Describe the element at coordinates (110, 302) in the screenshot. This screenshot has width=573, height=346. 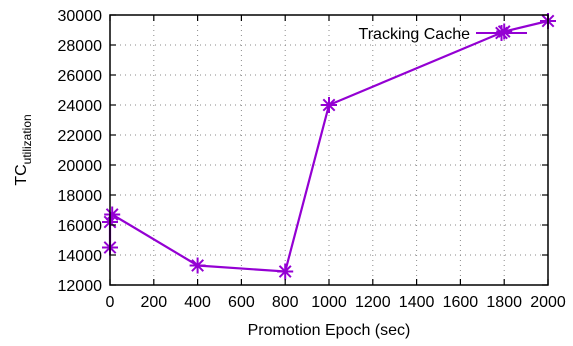
I see `x-tick-label: 0` at that location.